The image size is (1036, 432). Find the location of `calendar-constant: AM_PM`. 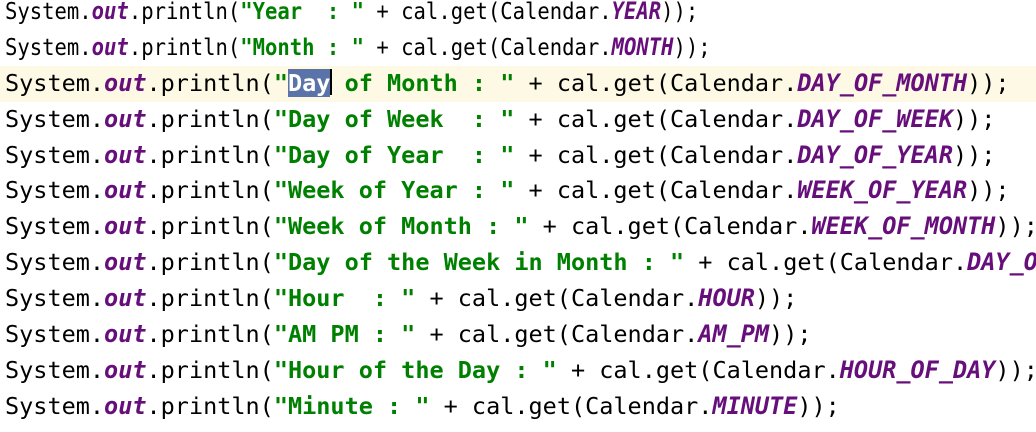

calendar-constant: AM_PM is located at coordinates (734, 334).